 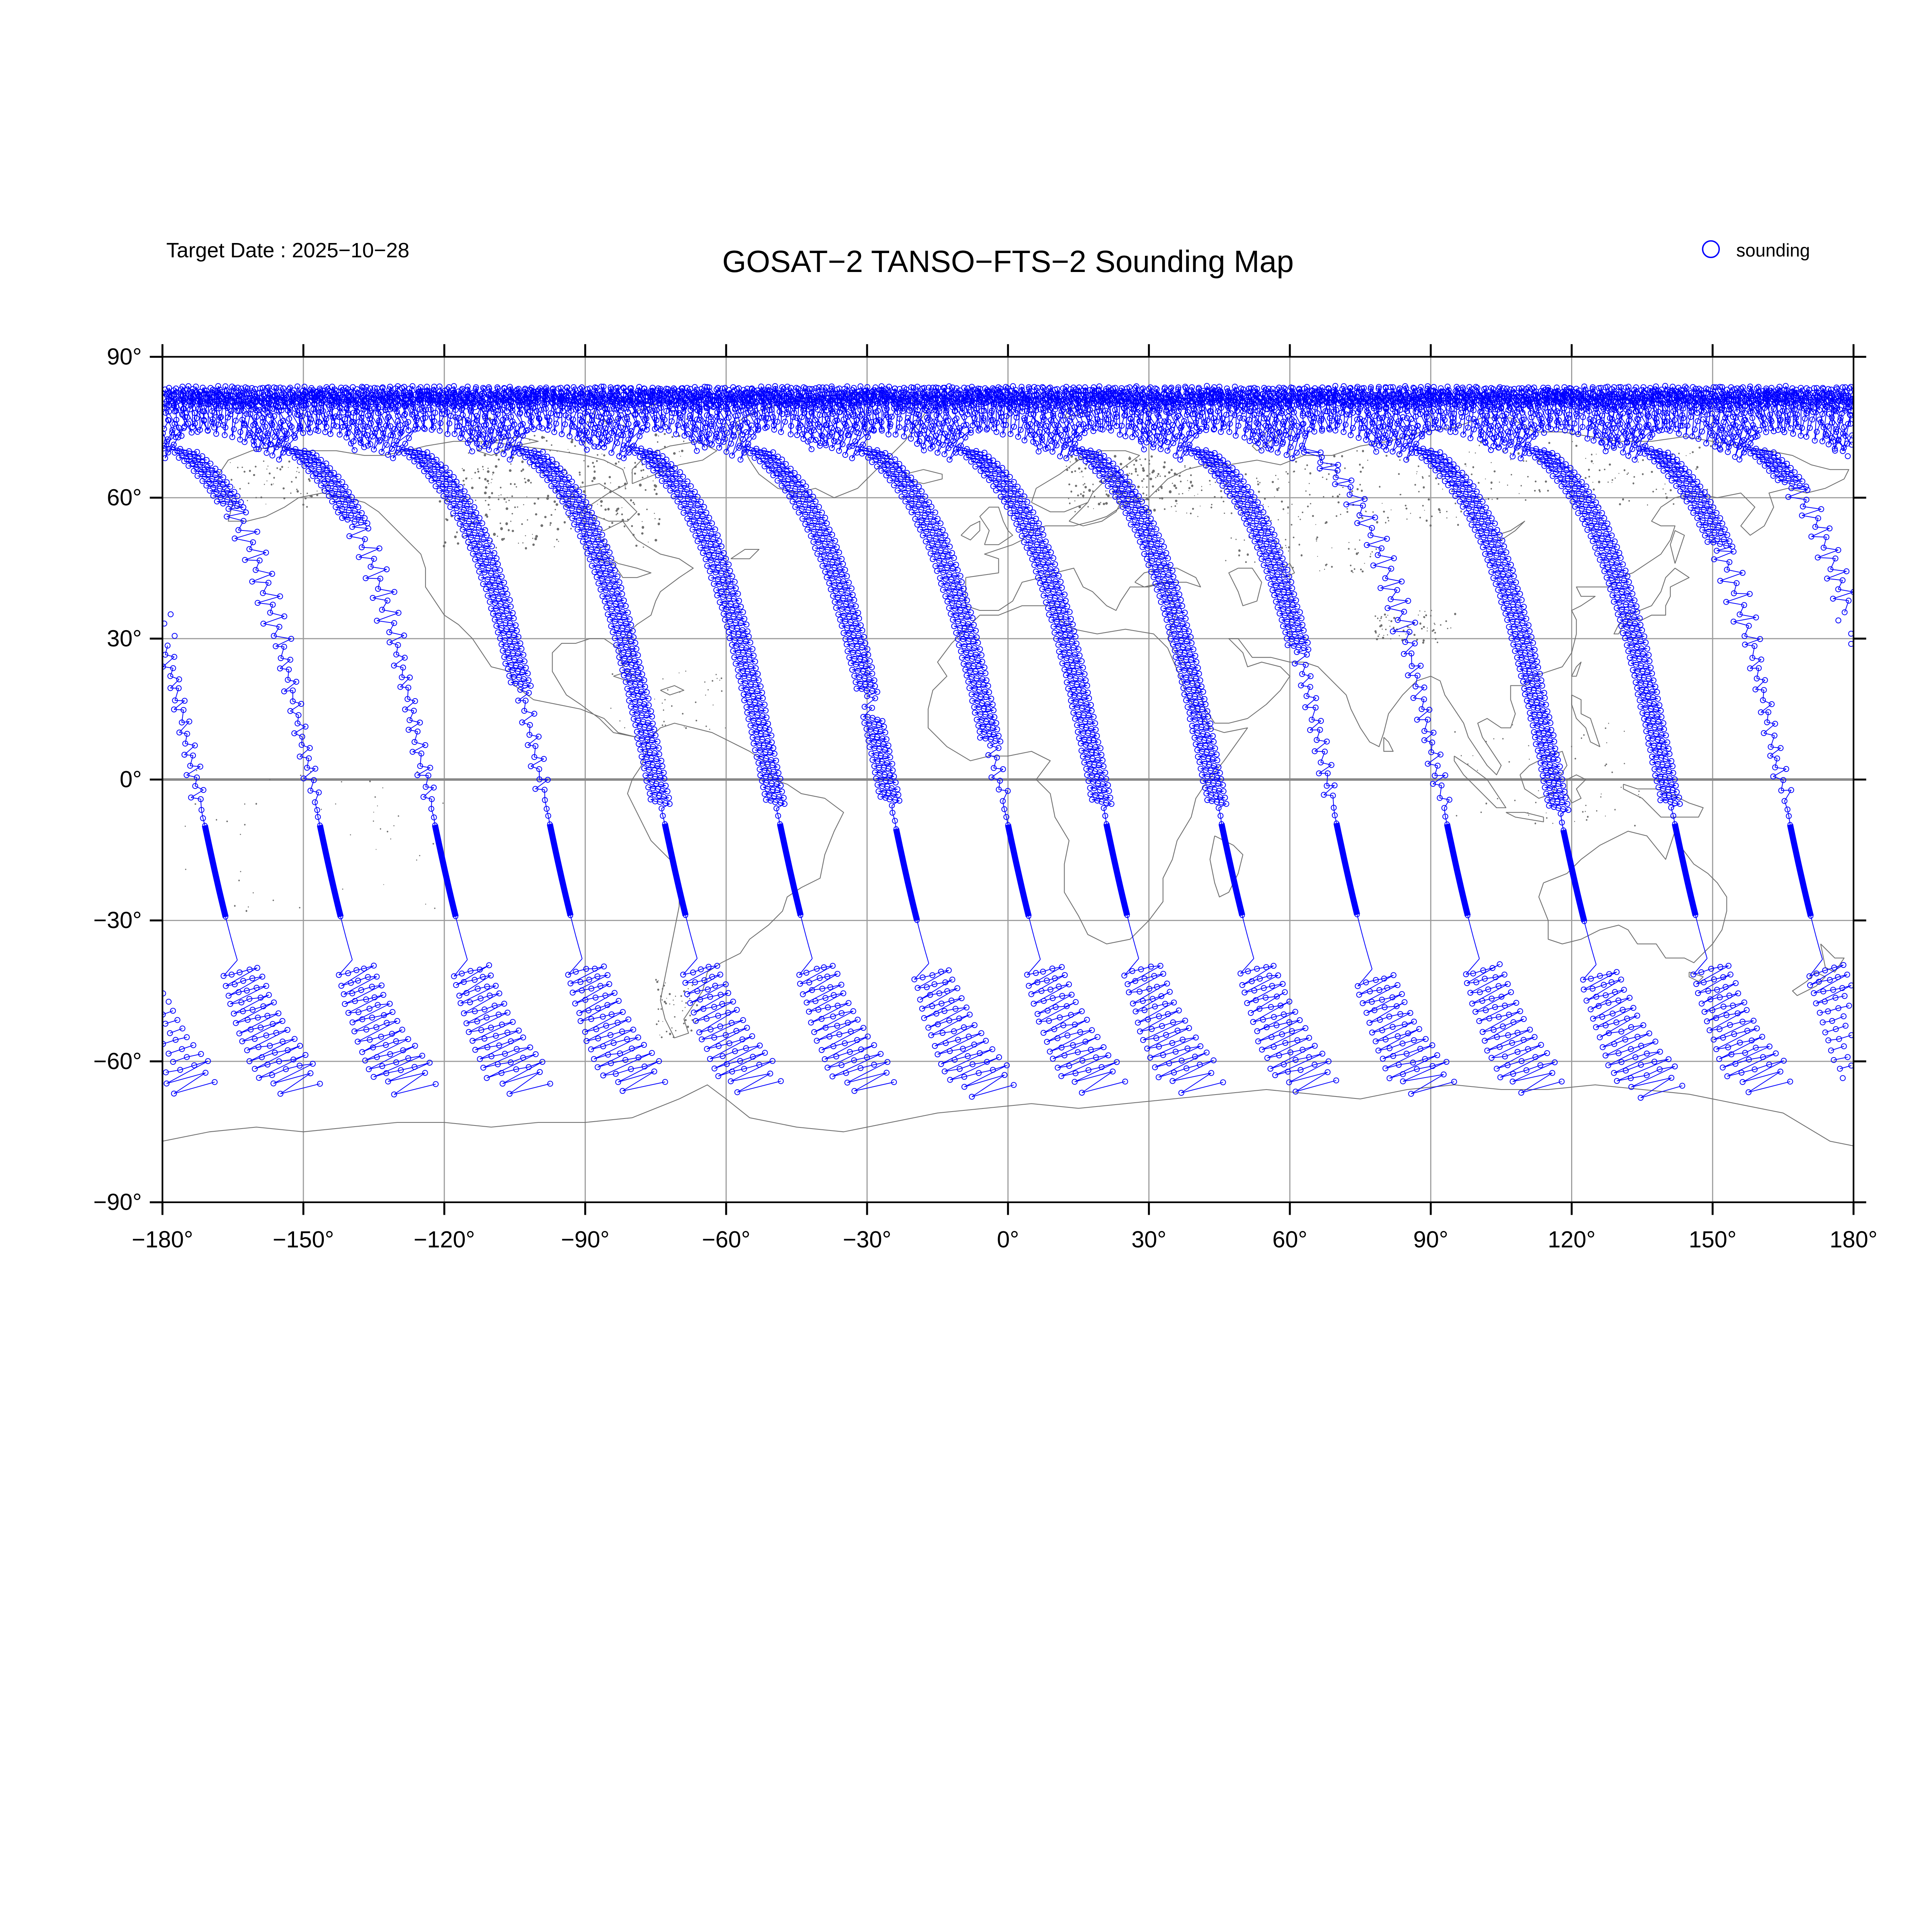 What do you see at coordinates (131, 779) in the screenshot?
I see `y-tick-label: 0°` at bounding box center [131, 779].